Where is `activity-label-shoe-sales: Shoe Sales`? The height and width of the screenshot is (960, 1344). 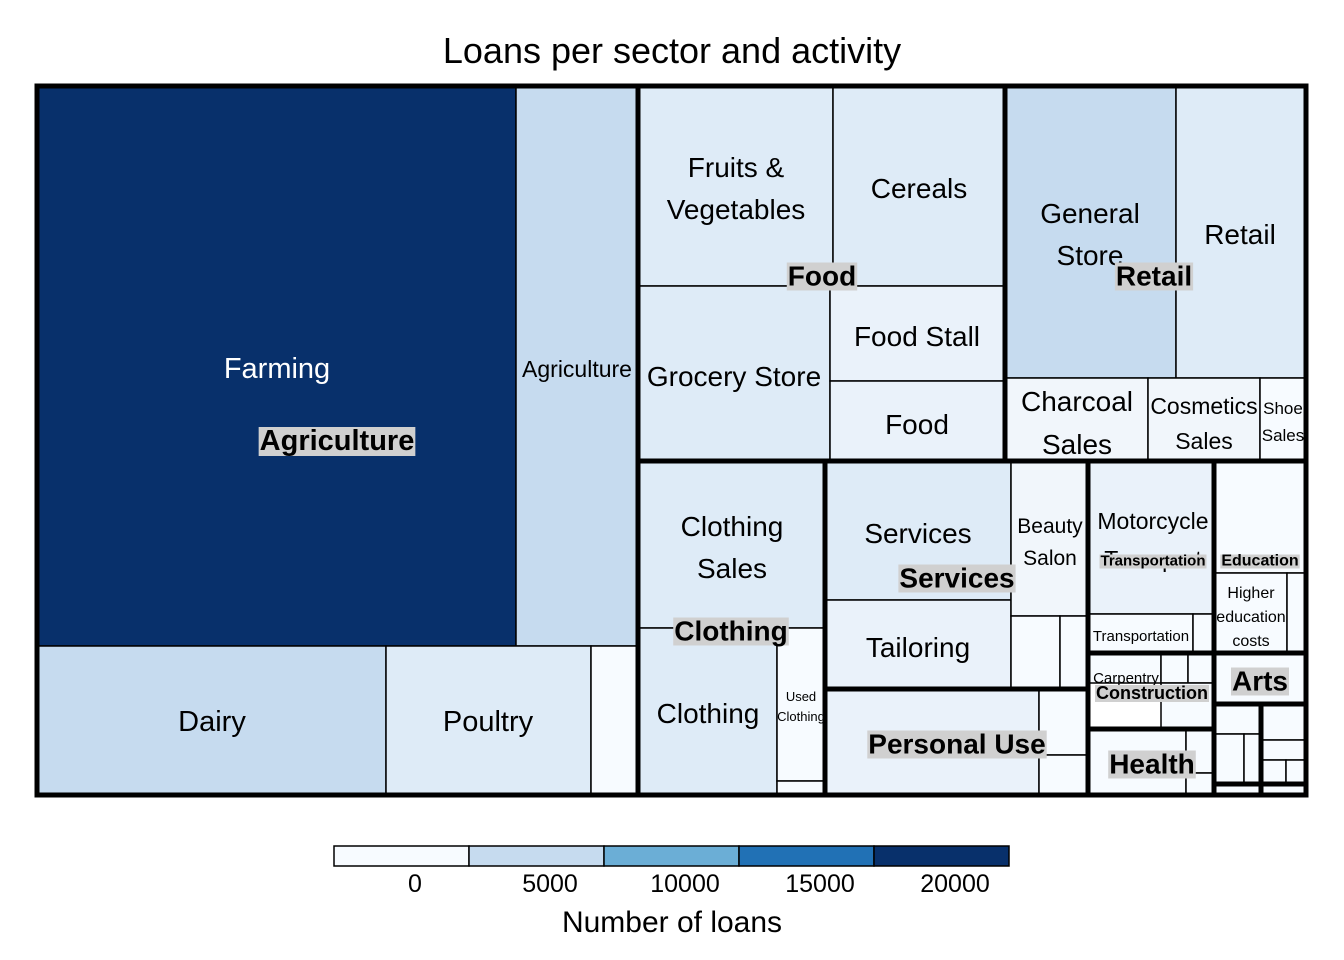 activity-label-shoe-sales: Shoe Sales is located at coordinates (1283, 422).